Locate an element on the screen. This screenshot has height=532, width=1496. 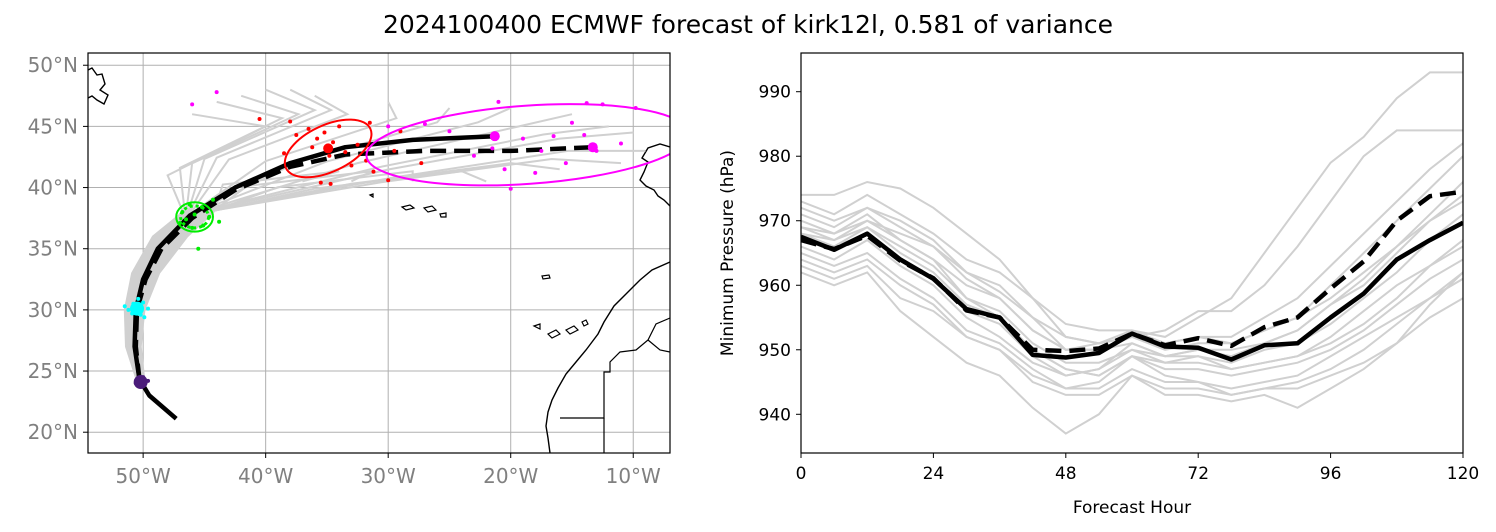
coastline-iberia is located at coordinates (654, 175).